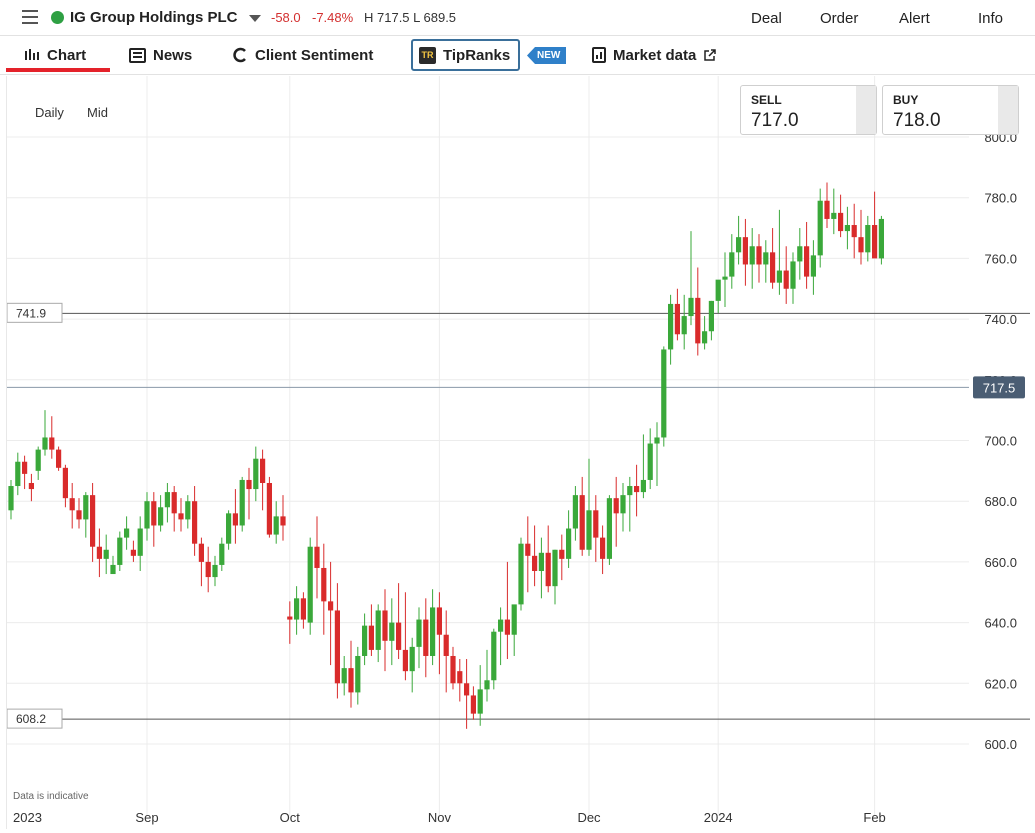  Describe the element at coordinates (49, 112) in the screenshot. I see `interval-toggle: Daily` at that location.